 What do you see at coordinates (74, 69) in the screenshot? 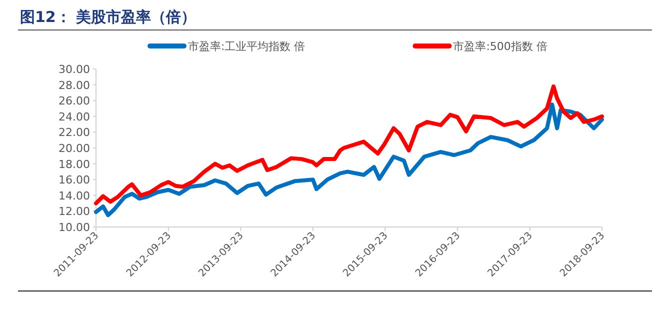
I see `y-tick-label: 30.00` at bounding box center [74, 69].